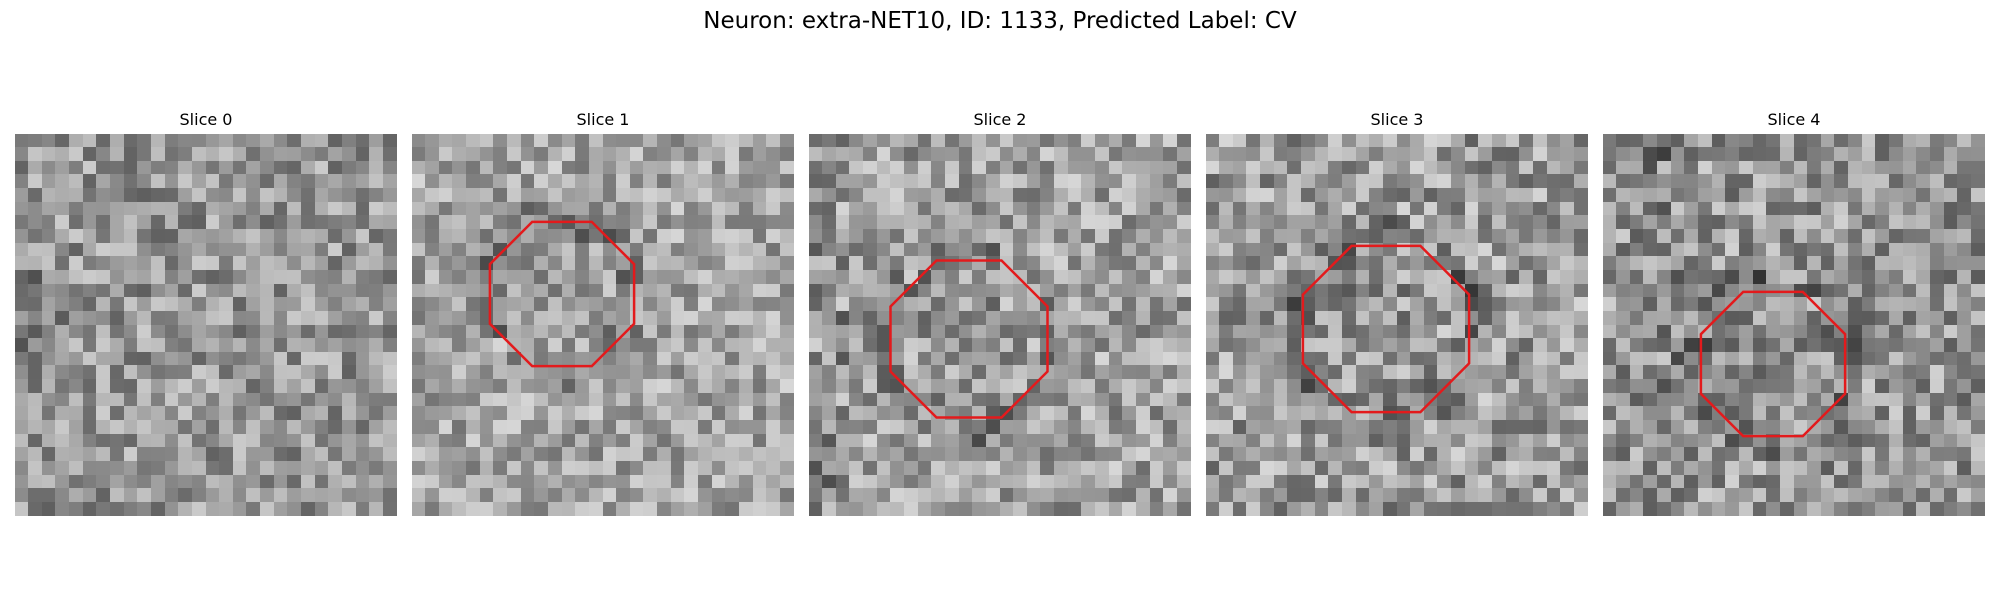 This screenshot has width=2000, height=600. I want to click on slice-panel-0: Slice 0, so click(206, 313).